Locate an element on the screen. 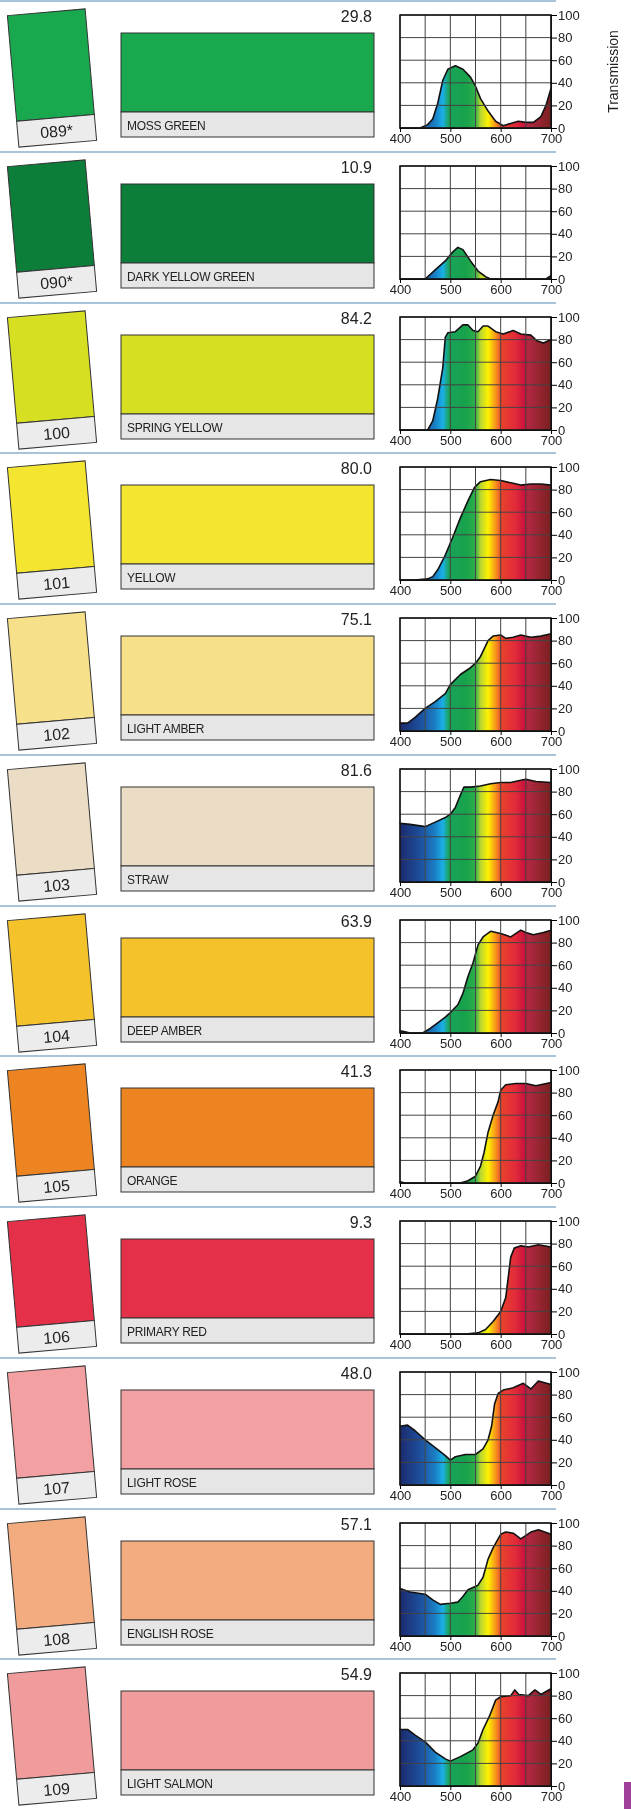 The width and height of the screenshot is (631, 1809). text: 57.1 is located at coordinates (356, 1524).